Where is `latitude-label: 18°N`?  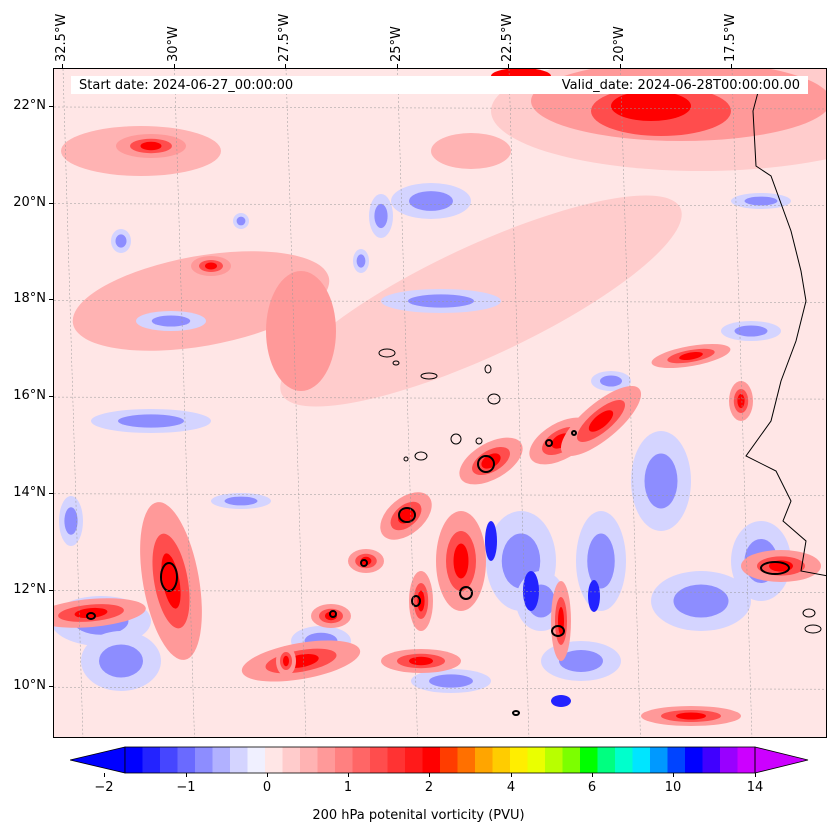
latitude-label: 18°N is located at coordinates (29, 299).